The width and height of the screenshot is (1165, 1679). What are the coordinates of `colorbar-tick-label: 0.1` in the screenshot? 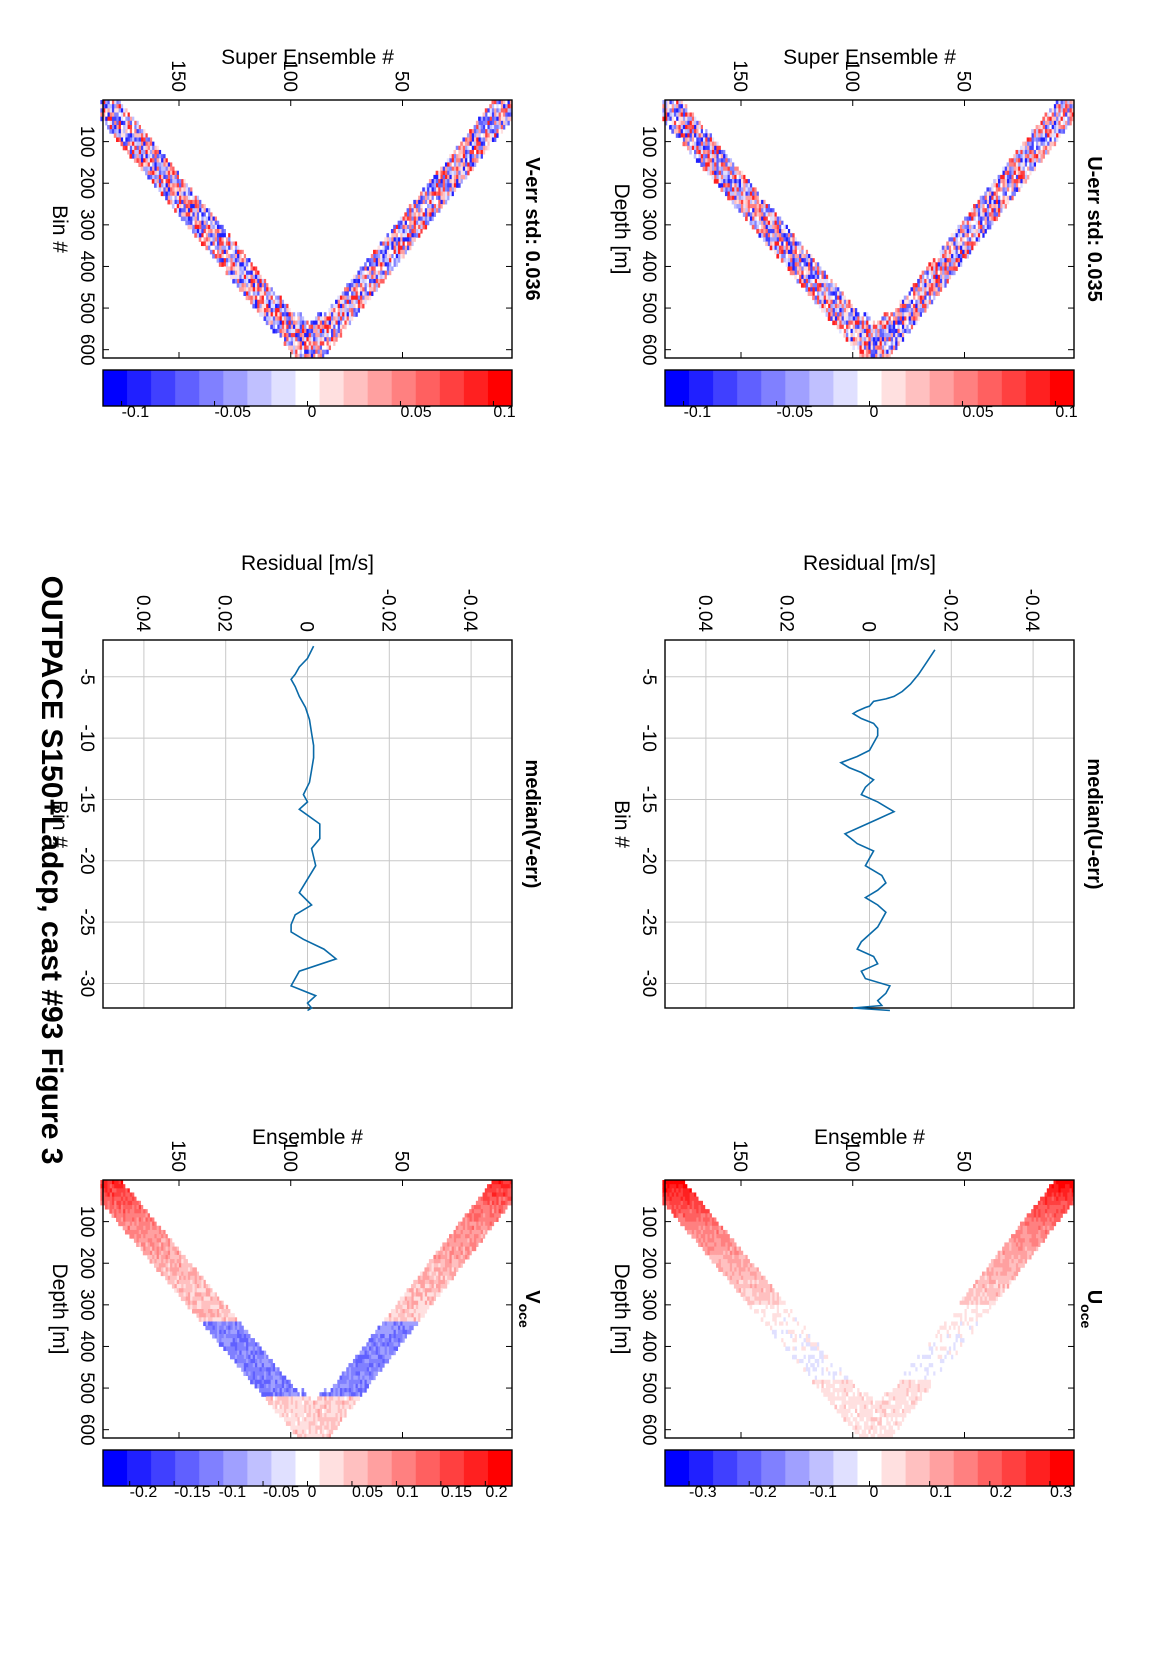 It's located at (941, 1492).